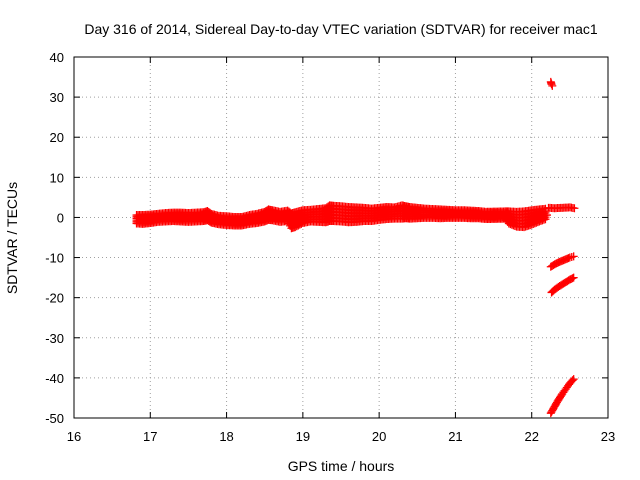 This screenshot has width=640, height=480. What do you see at coordinates (341, 436) in the screenshot?
I see `x-tick-labels: 16 17 18 19 20 21 22 23` at bounding box center [341, 436].